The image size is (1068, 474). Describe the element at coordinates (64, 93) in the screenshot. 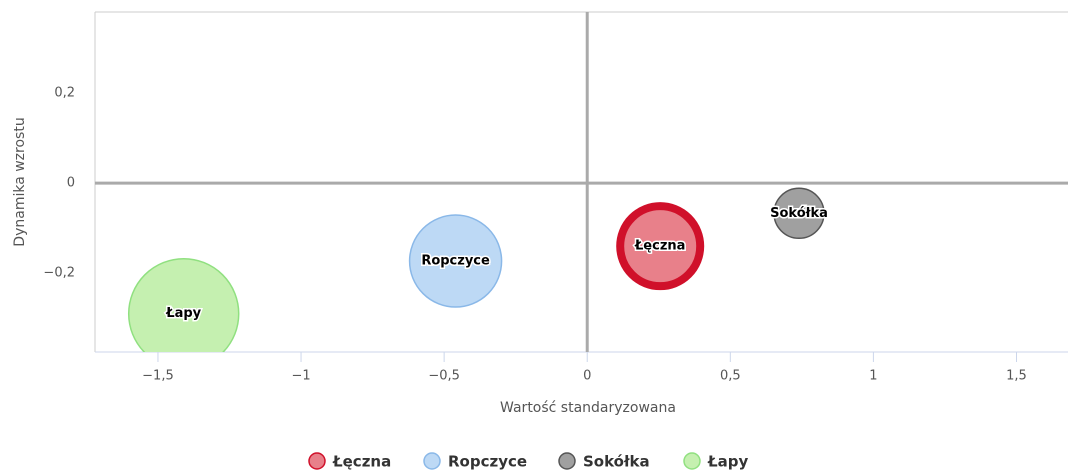

I see `y-tick-label: 0,2` at that location.